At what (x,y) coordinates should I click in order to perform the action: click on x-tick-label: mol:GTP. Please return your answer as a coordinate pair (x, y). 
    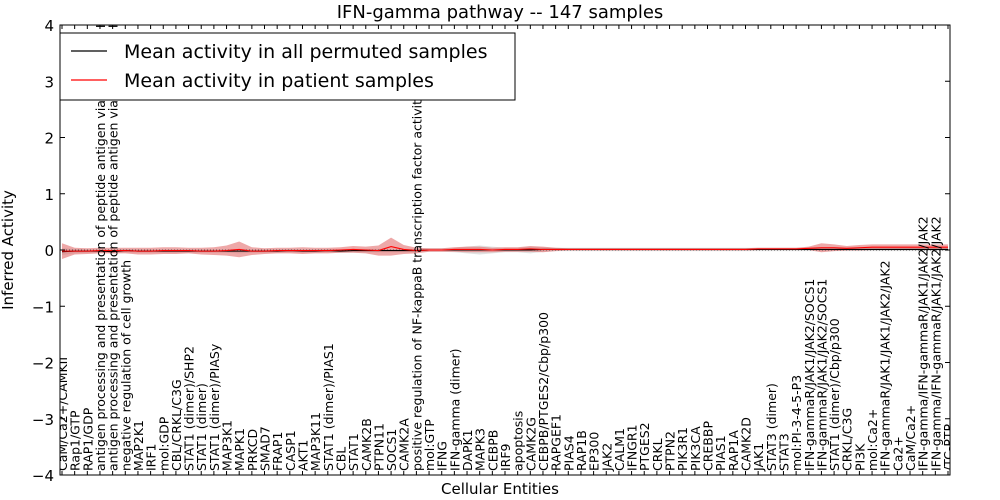
    Looking at the image, I should click on (429, 445).